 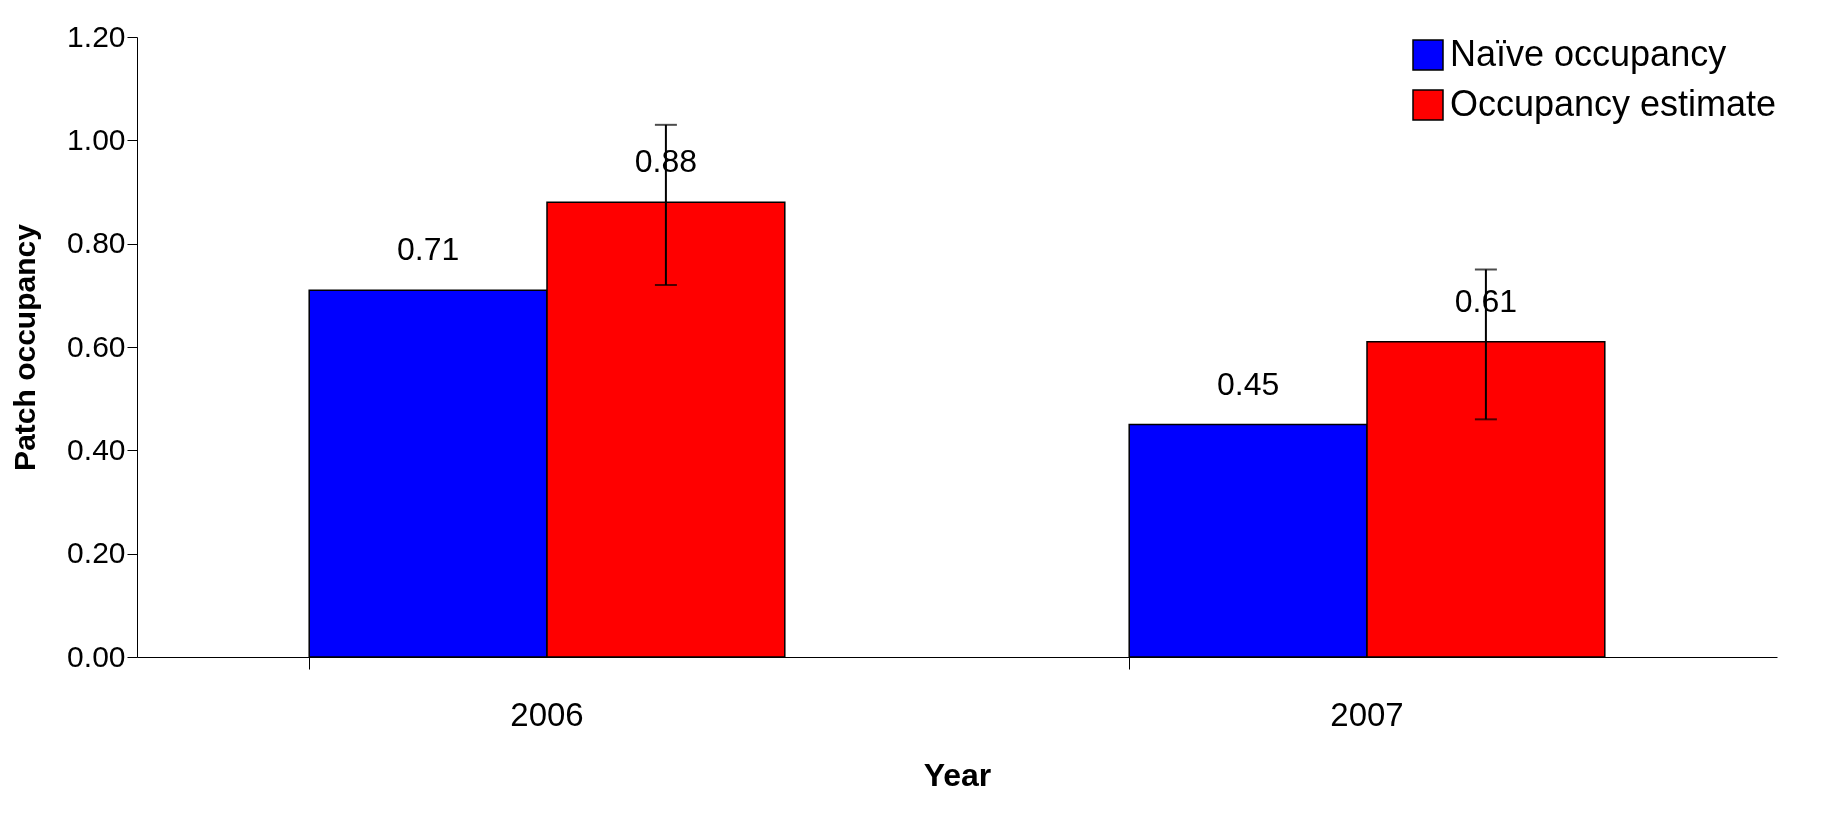 I want to click on y-tick-label: 1.20, so click(x=96, y=36).